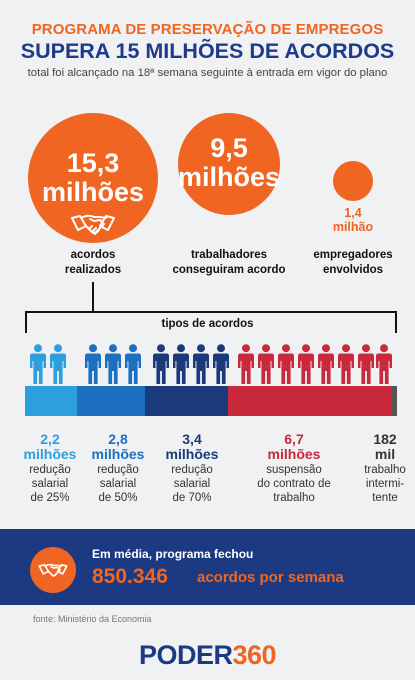  I want to click on bracket-horizontal, so click(211, 312).